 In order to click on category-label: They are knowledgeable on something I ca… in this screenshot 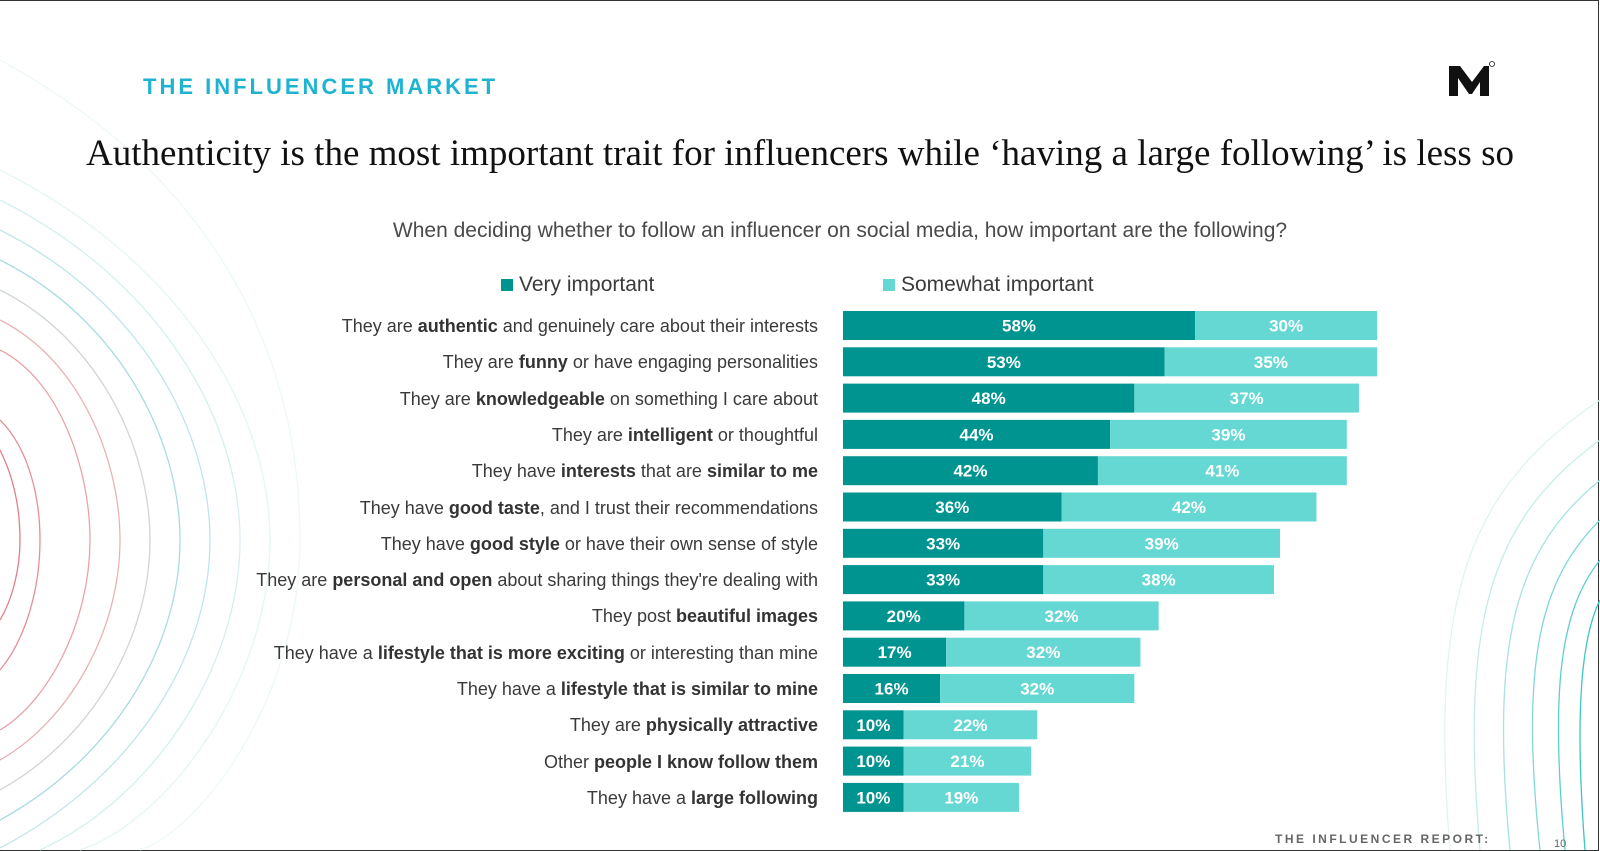, I will do `click(609, 399)`.